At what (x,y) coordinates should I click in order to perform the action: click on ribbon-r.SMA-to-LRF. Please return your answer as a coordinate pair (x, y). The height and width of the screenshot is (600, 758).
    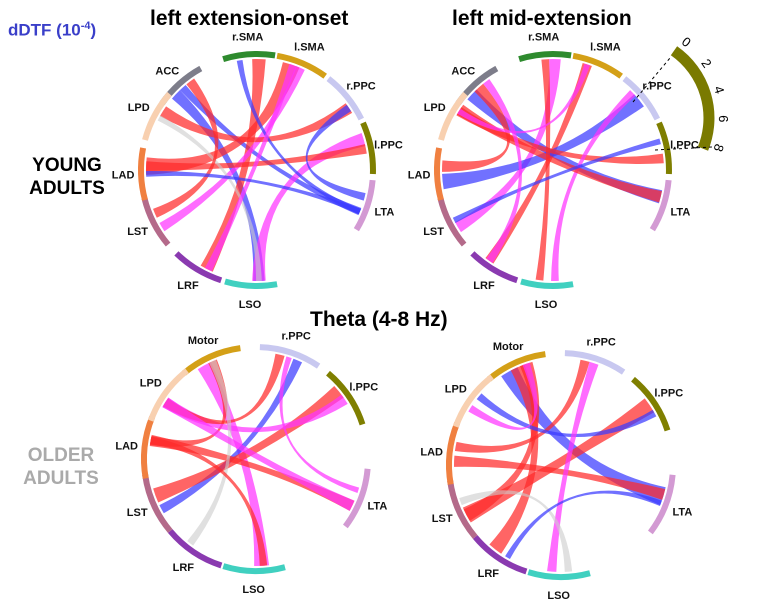
    Looking at the image, I should click on (233, 165).